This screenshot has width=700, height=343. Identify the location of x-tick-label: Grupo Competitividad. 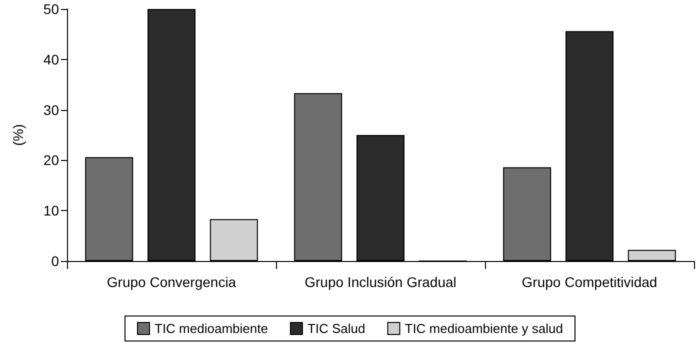
(590, 282).